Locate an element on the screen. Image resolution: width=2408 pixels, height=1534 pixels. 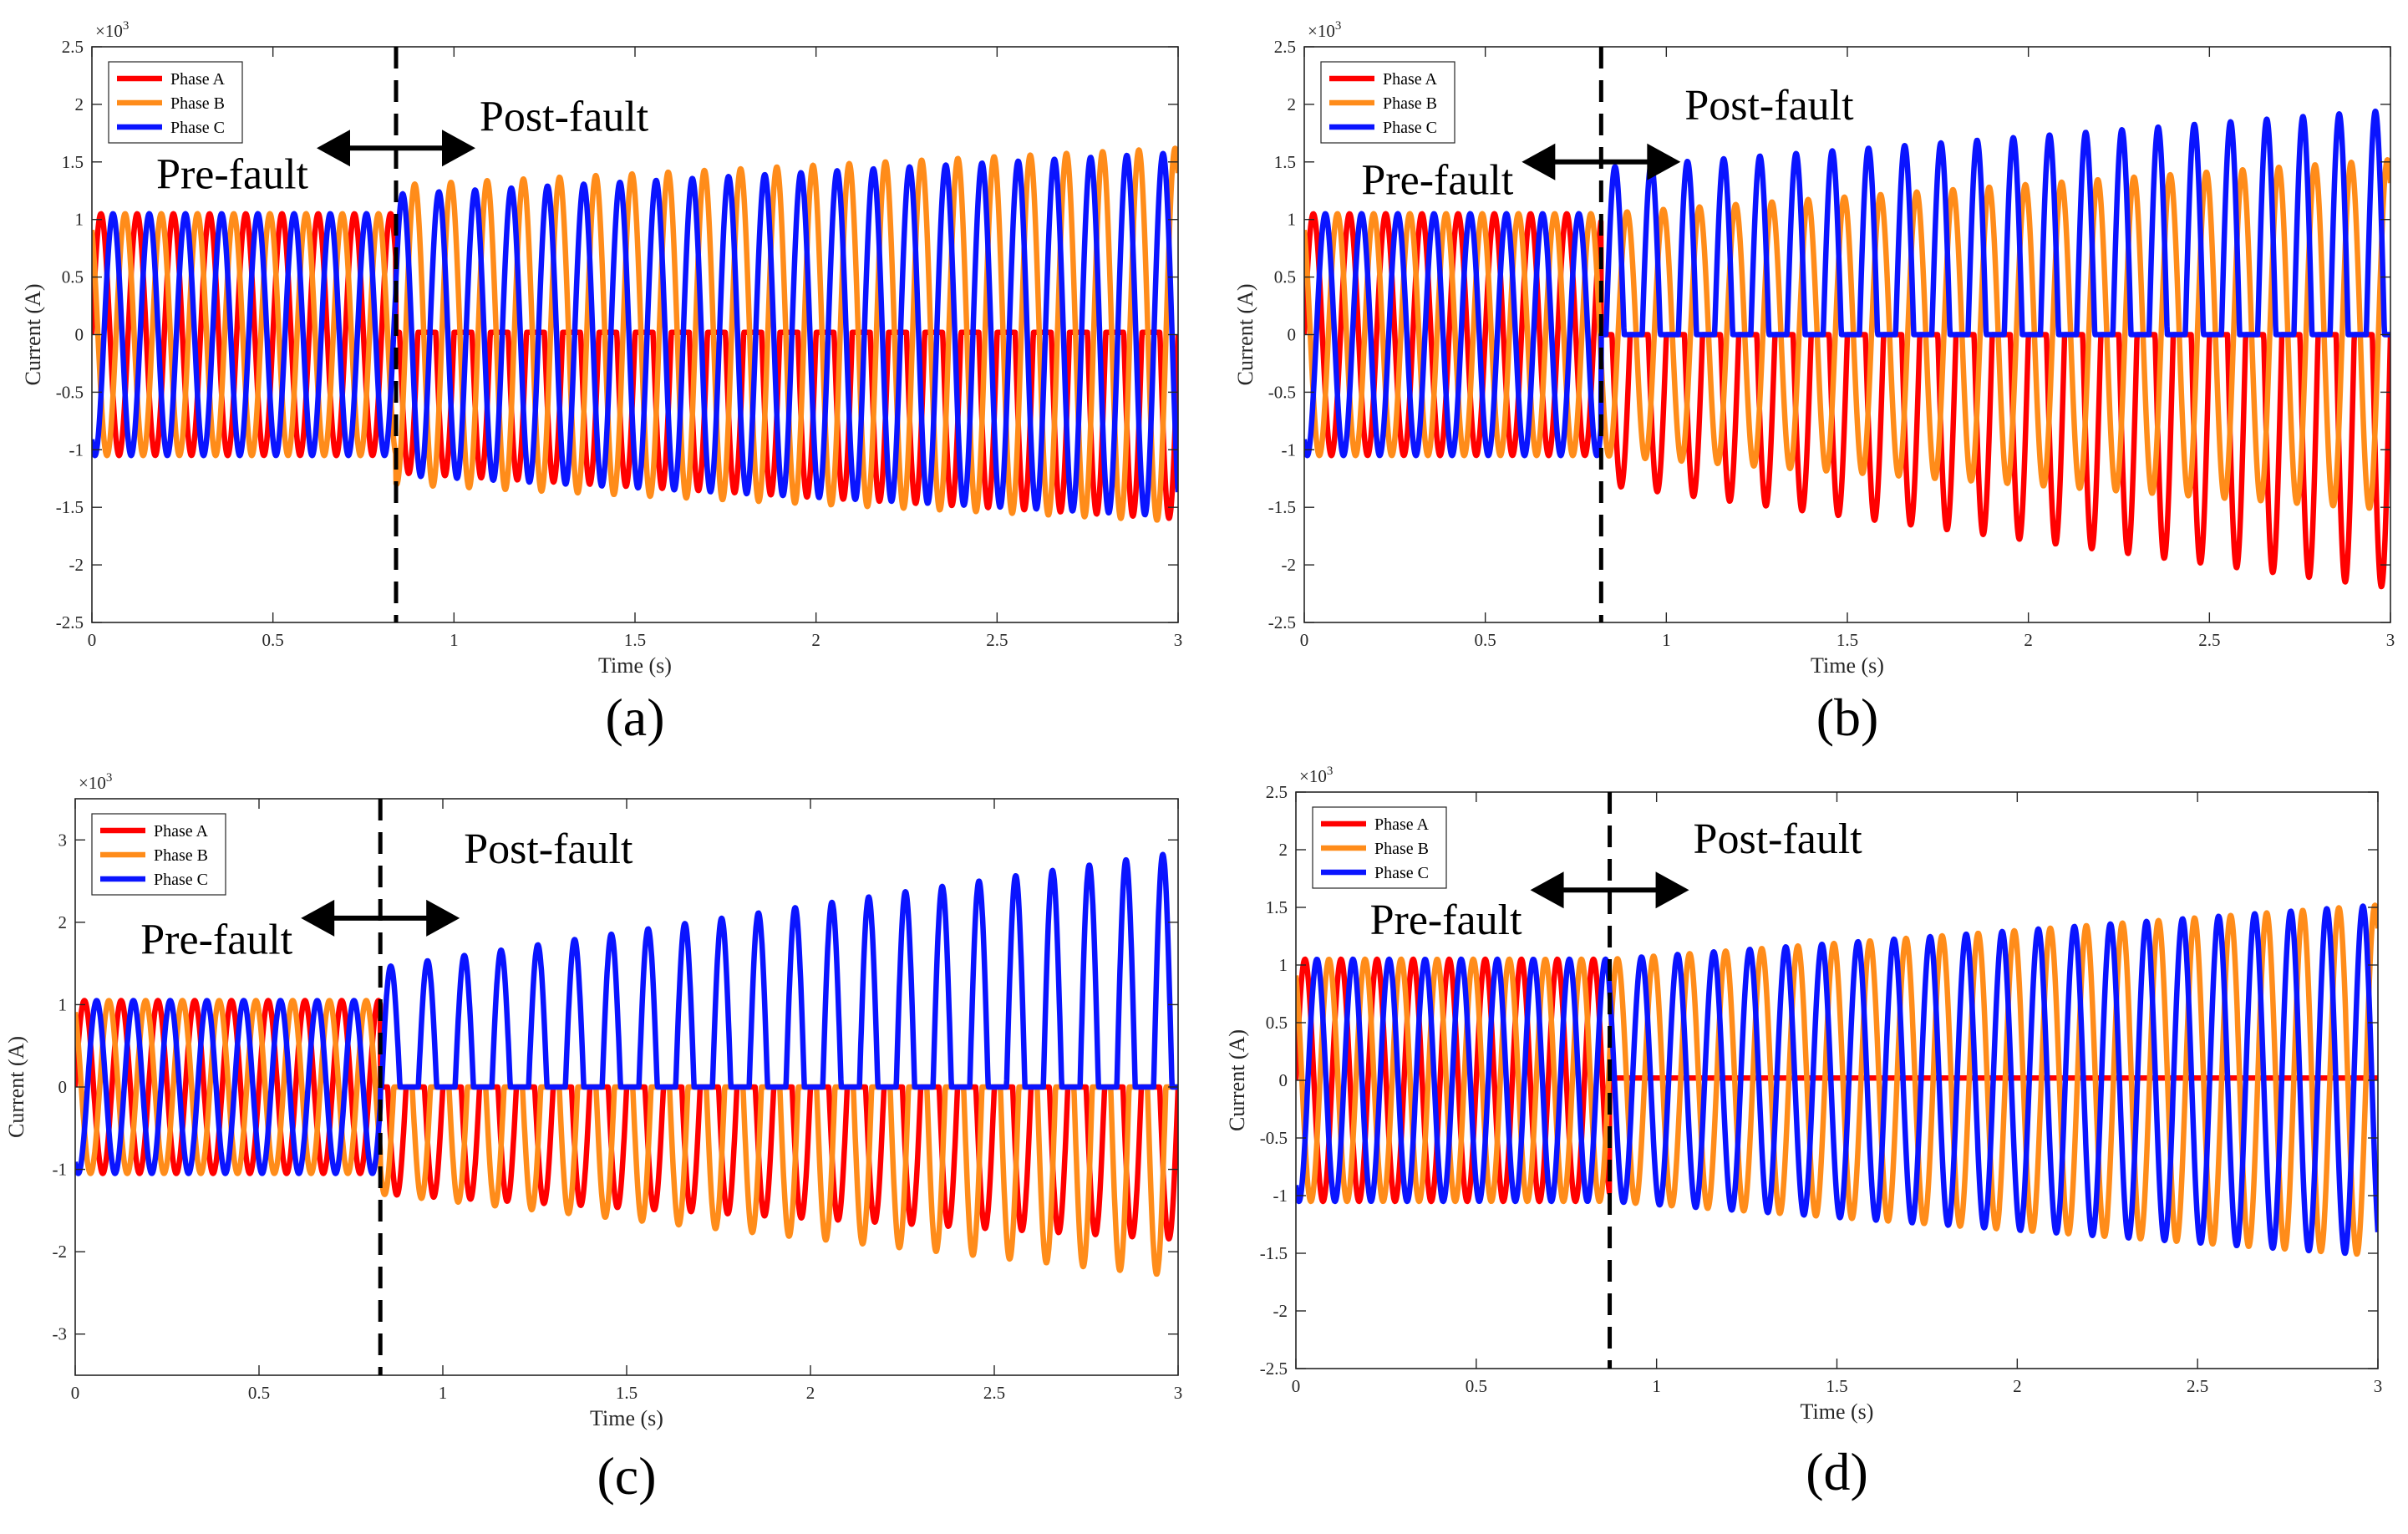
panel-caption: (c) is located at coordinates (626, 1476).